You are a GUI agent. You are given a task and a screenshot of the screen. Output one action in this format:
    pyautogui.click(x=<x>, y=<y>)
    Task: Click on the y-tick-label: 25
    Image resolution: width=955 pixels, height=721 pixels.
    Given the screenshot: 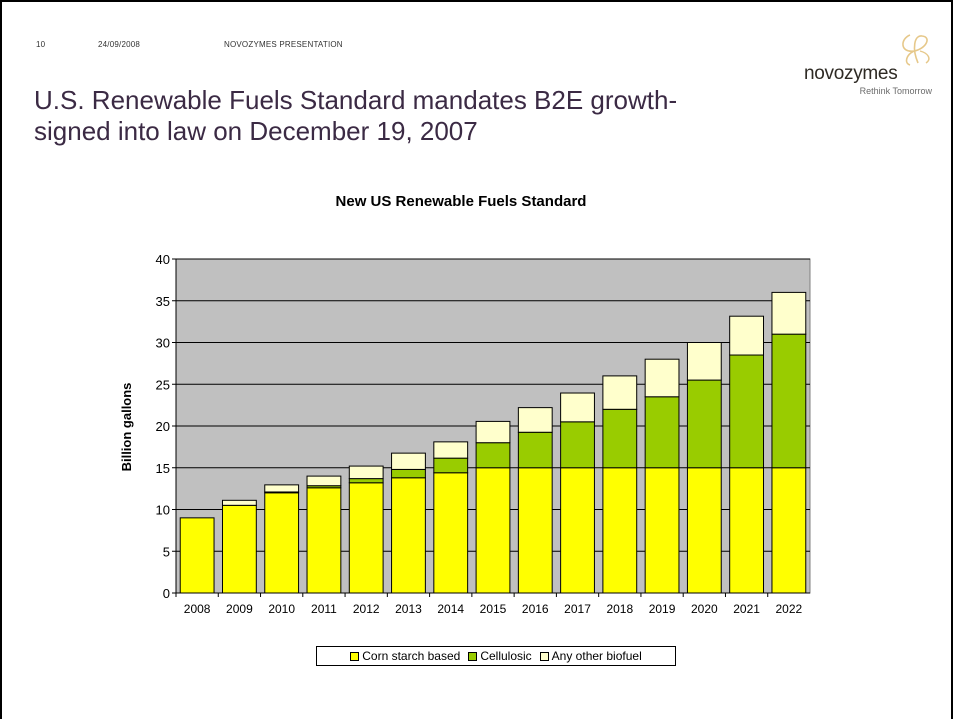 What is the action you would take?
    pyautogui.click(x=163, y=384)
    